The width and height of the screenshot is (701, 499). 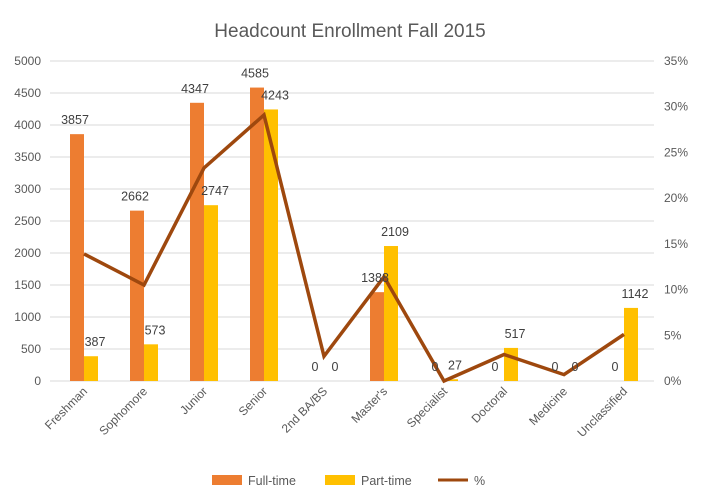 I want to click on data-label-part-time: 4243, so click(x=275, y=95).